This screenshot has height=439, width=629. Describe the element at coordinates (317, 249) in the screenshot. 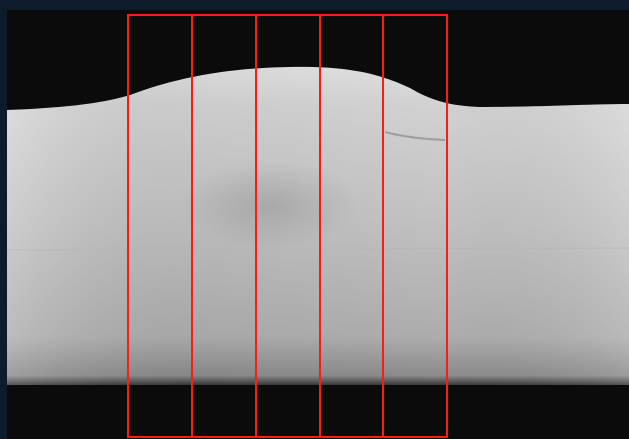

I see `seam` at that location.